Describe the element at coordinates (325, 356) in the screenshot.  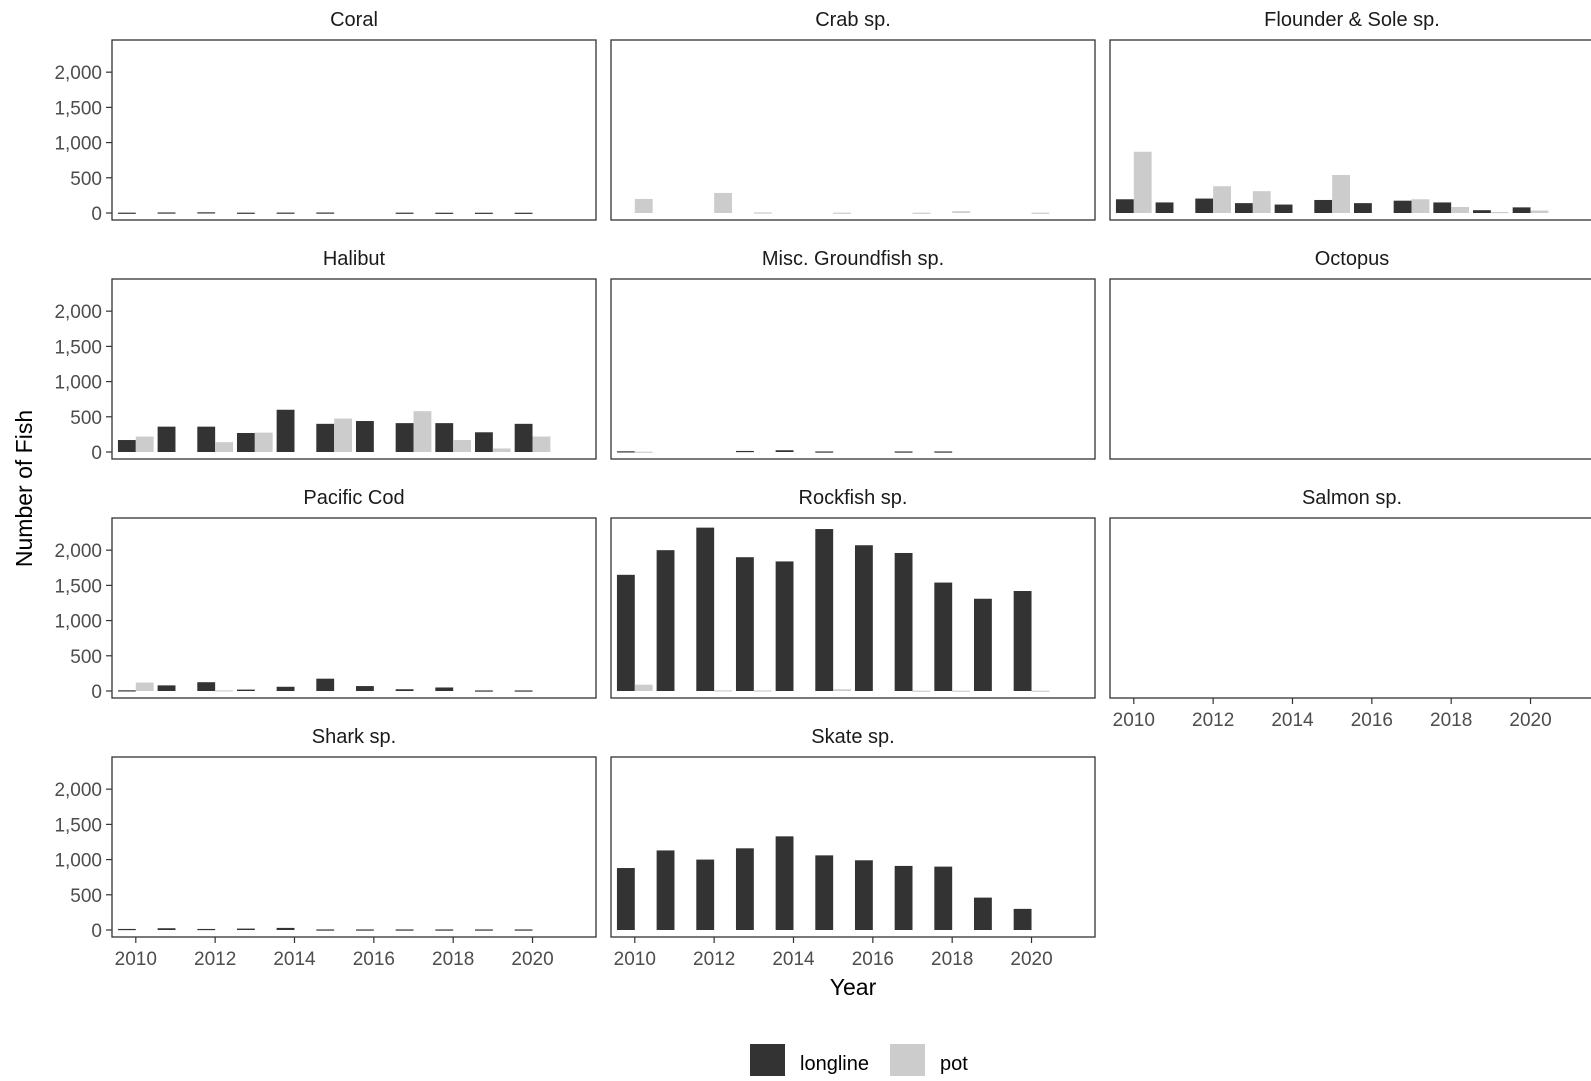
I see `facet-panel: Halibut 0 500 1,000 1,500 2,000` at that location.